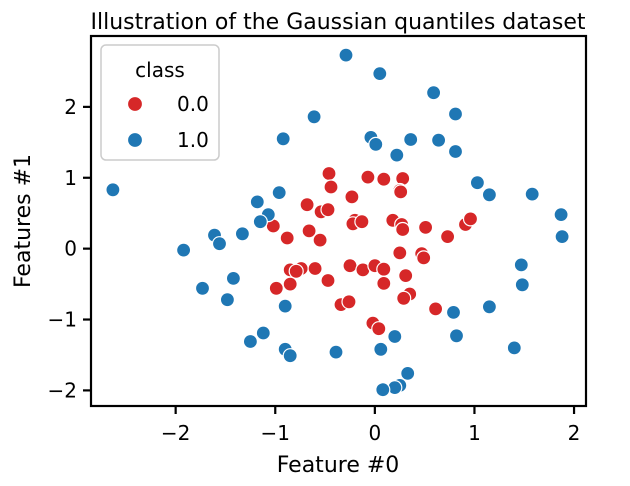 The height and width of the screenshot is (486, 630). Describe the element at coordinates (574, 433) in the screenshot. I see `x-tick-label: 2` at that location.